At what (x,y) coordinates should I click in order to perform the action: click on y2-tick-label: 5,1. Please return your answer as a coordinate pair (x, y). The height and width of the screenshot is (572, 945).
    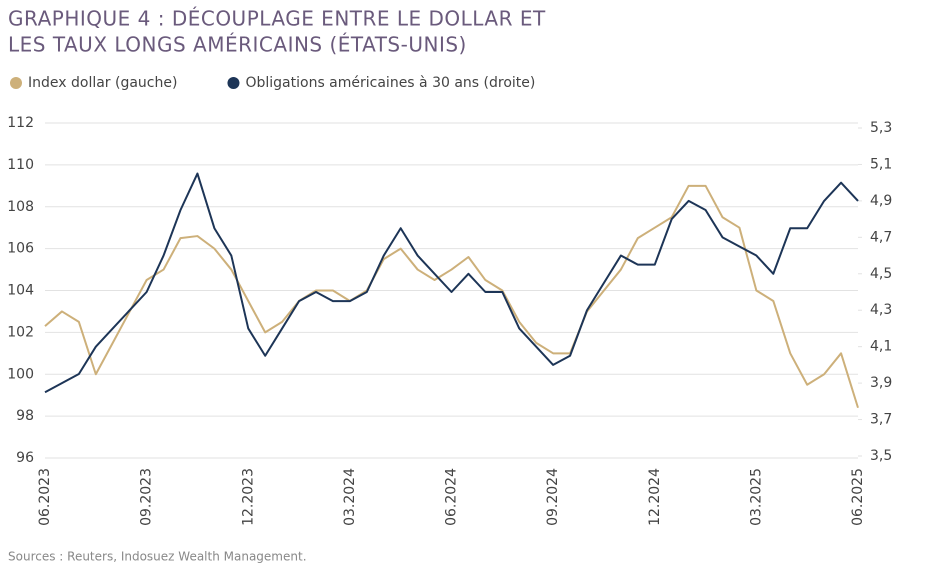
    Looking at the image, I should click on (881, 164).